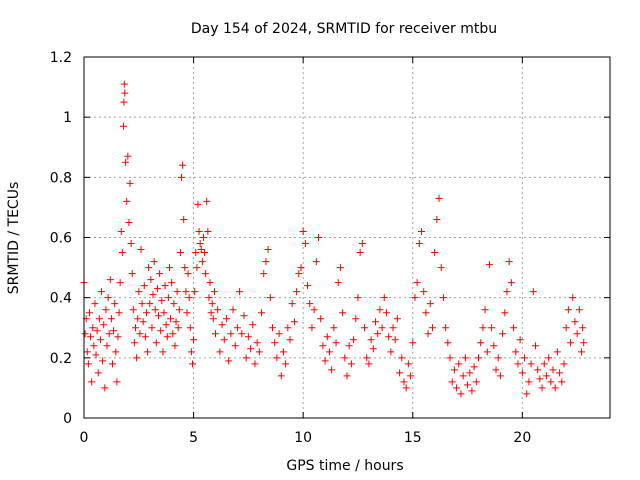 Image resolution: width=640 pixels, height=480 pixels. What do you see at coordinates (61, 58) in the screenshot?
I see `y-tick-label: 1.2` at bounding box center [61, 58].